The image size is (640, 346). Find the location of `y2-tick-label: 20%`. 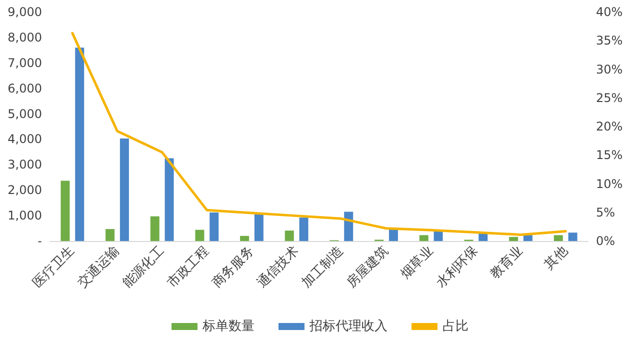

y2-tick-label: 20% is located at coordinates (609, 127).